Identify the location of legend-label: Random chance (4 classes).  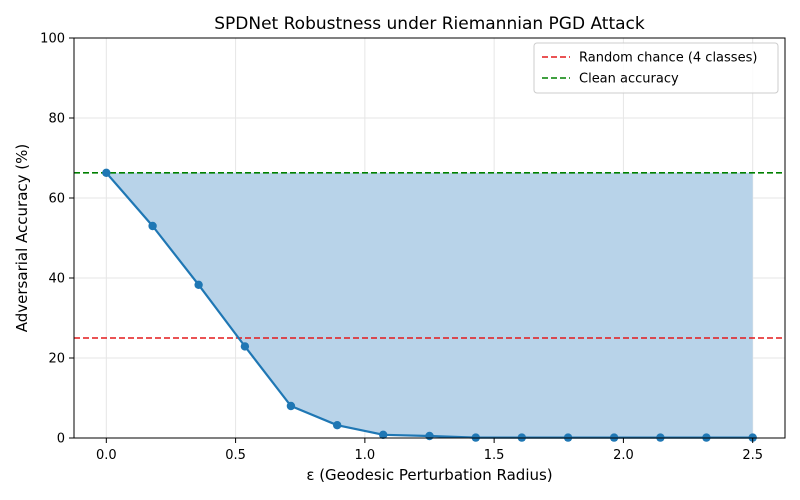
(668, 58).